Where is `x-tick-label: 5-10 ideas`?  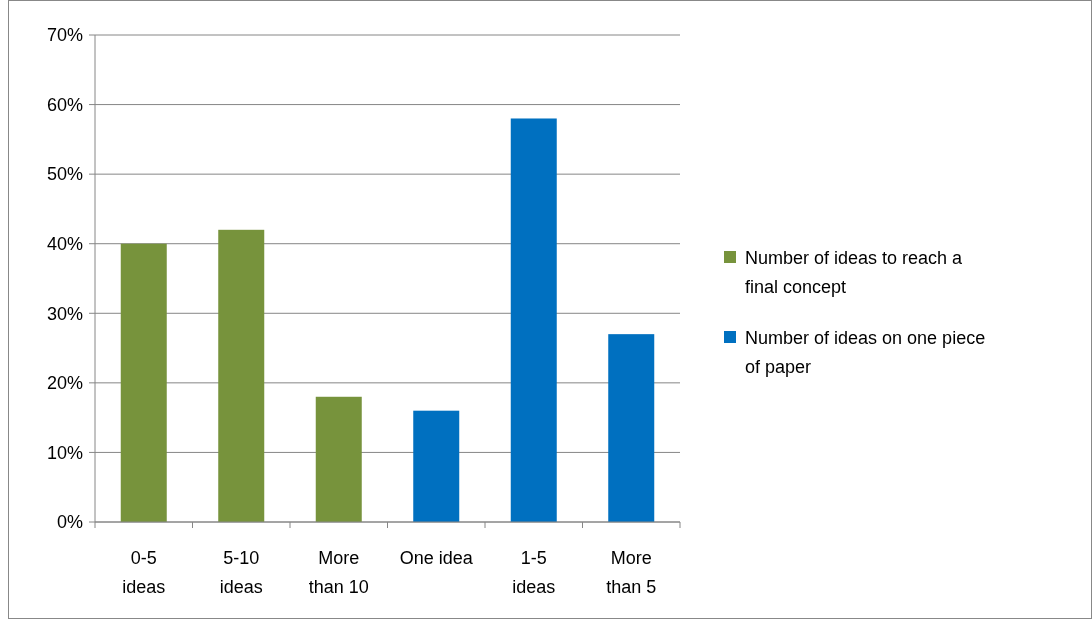 x-tick-label: 5-10 ideas is located at coordinates (241, 572).